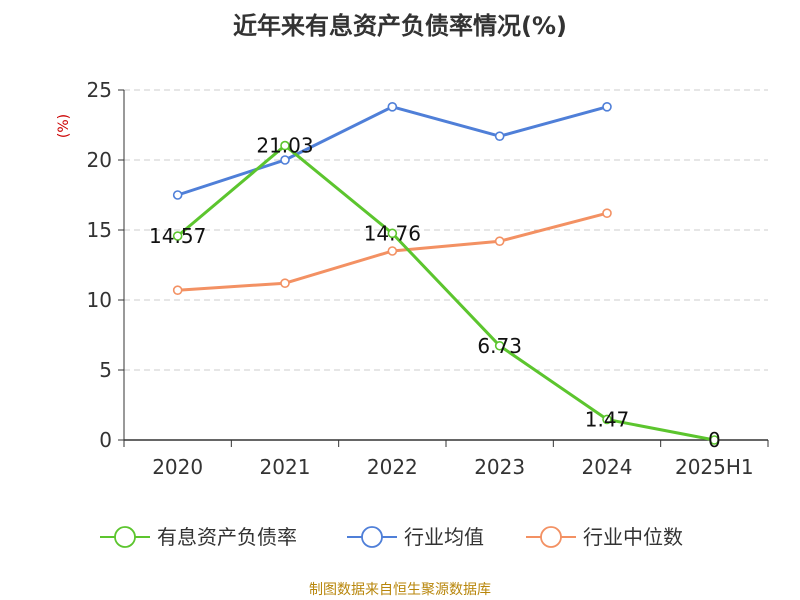  What do you see at coordinates (99, 230) in the screenshot?
I see `y-tick-label: 15` at bounding box center [99, 230].